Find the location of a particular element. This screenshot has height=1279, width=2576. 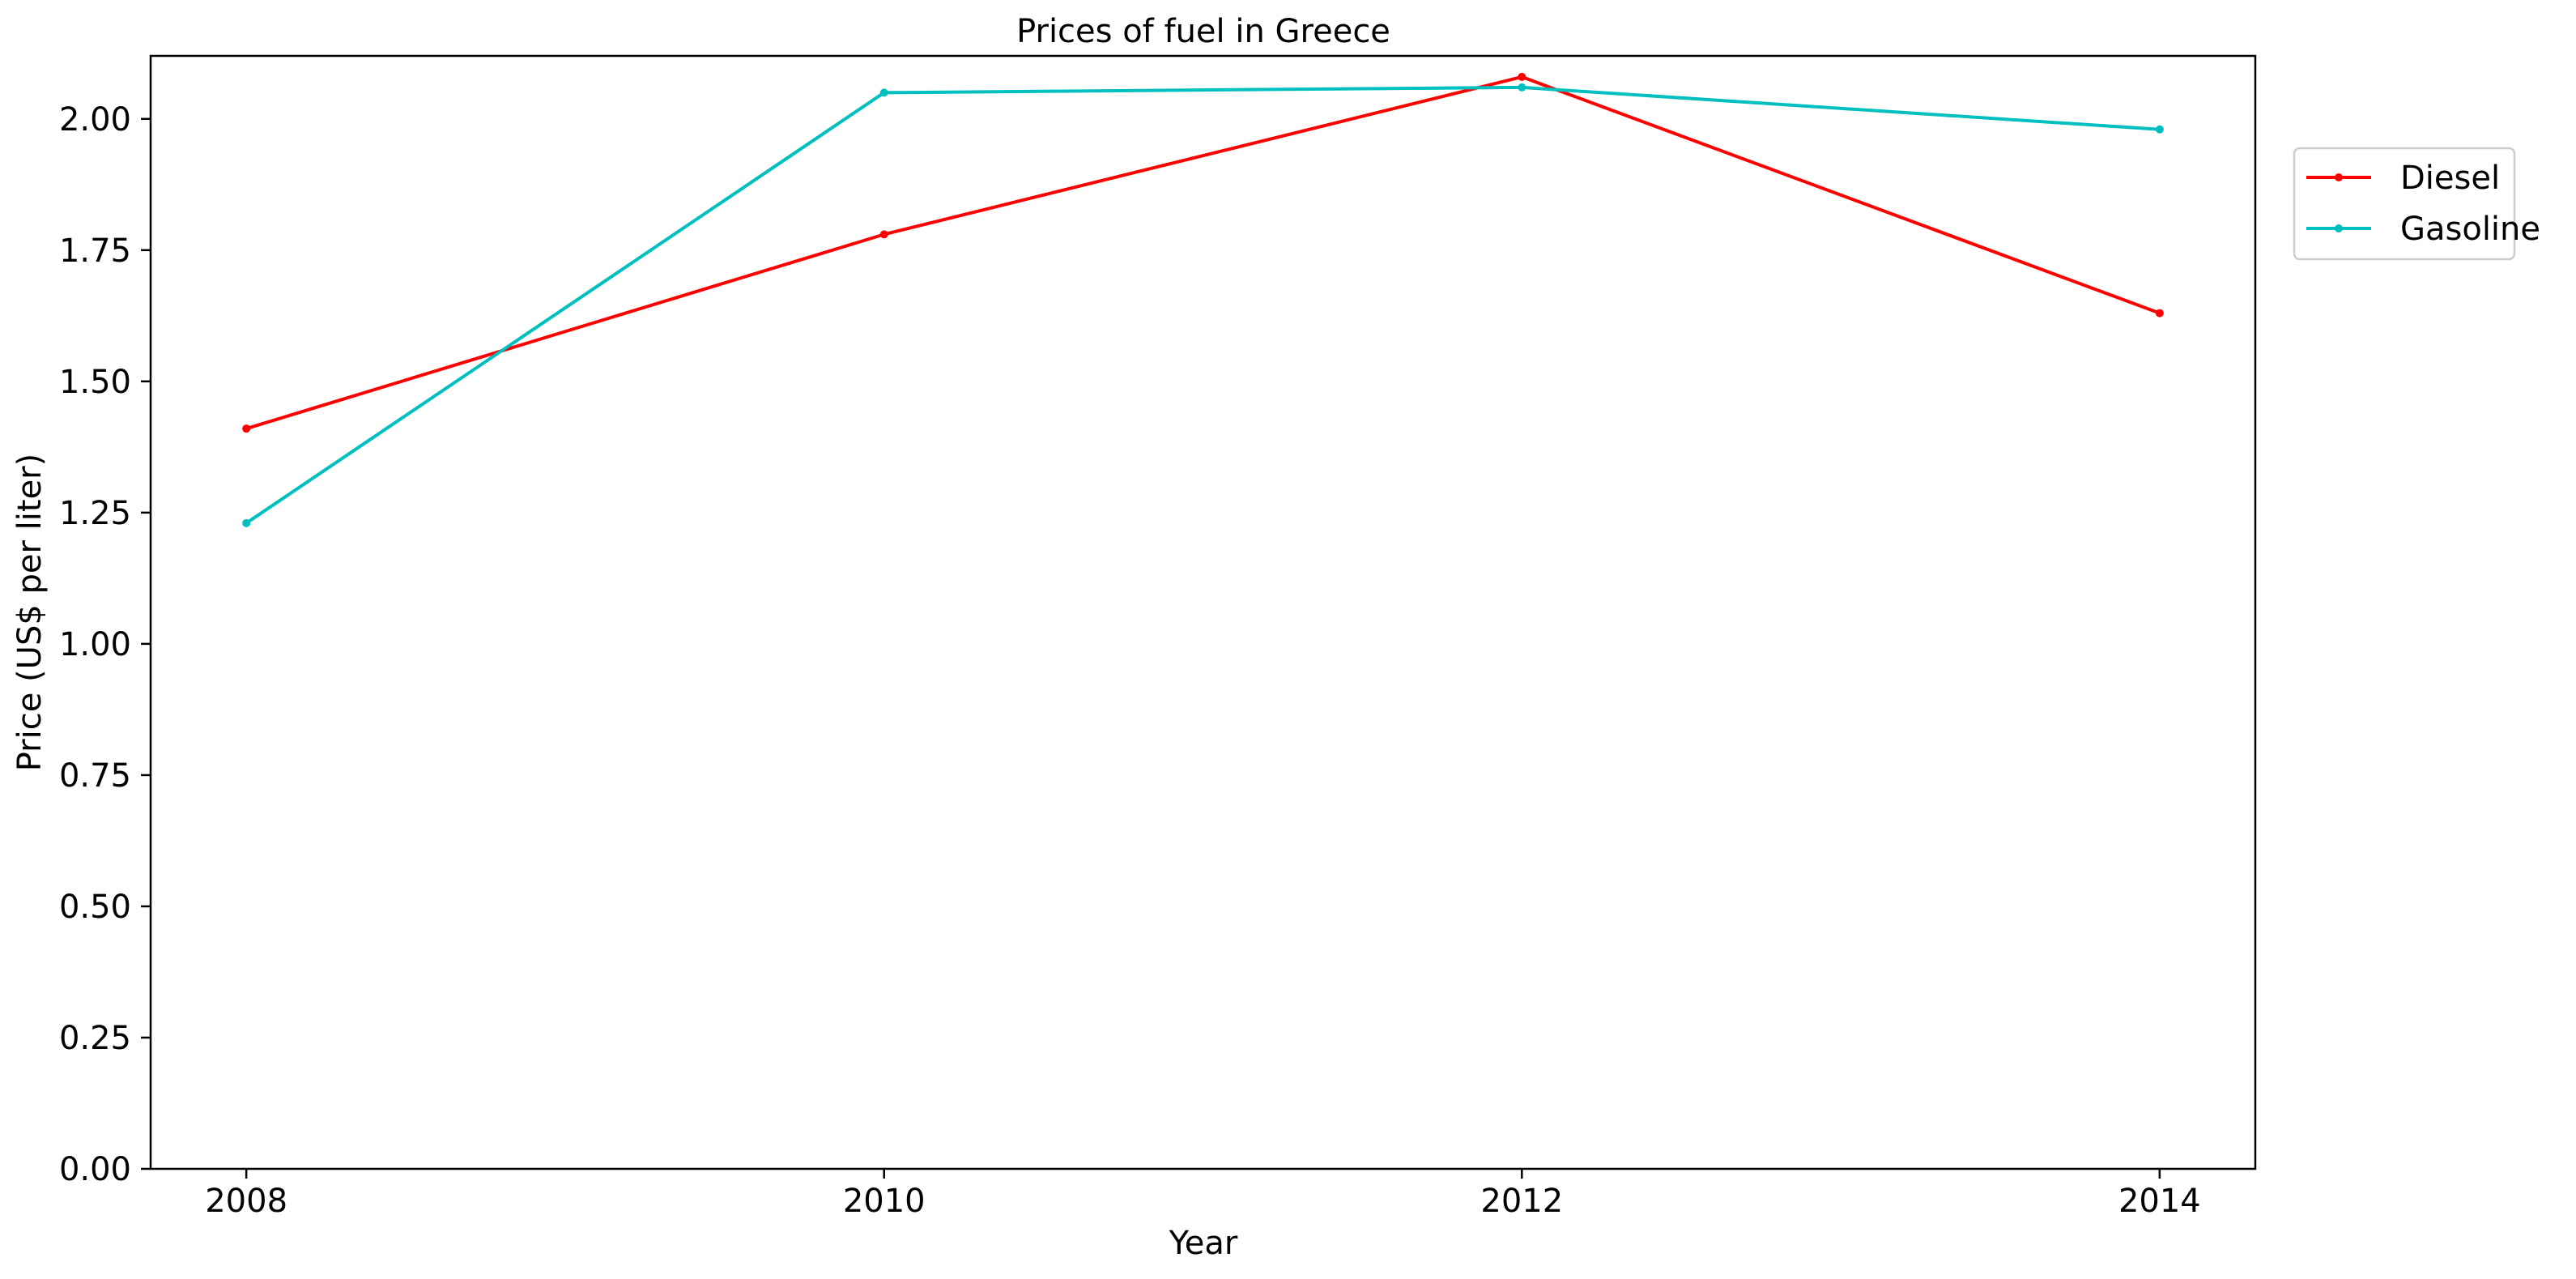

y-tick-label: 2.00 is located at coordinates (95, 120).